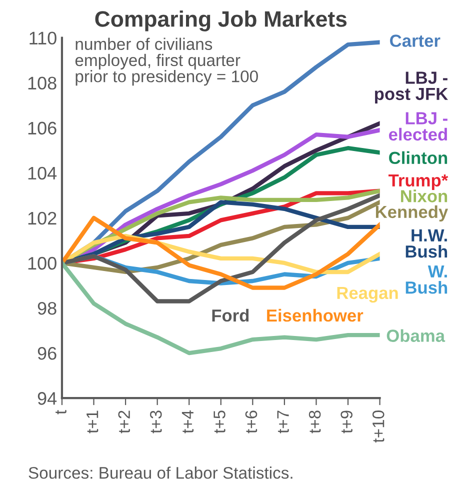  I want to click on series-label: Trump*, so click(418, 182).